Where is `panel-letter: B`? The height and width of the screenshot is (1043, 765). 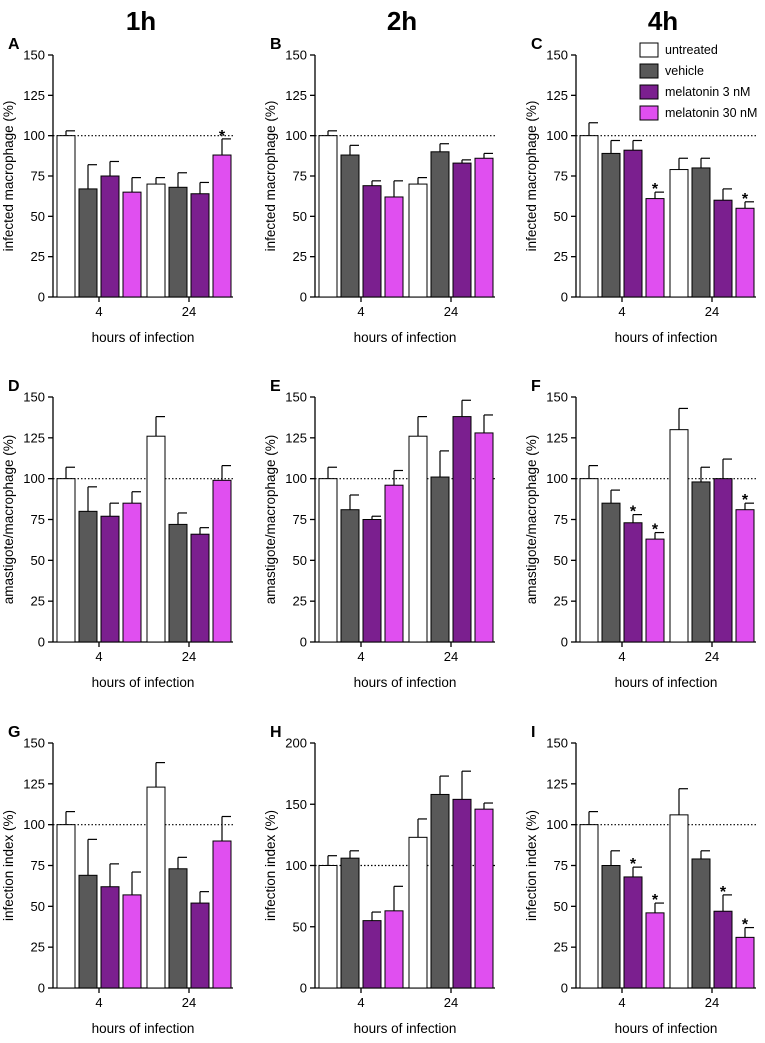 panel-letter: B is located at coordinates (276, 44).